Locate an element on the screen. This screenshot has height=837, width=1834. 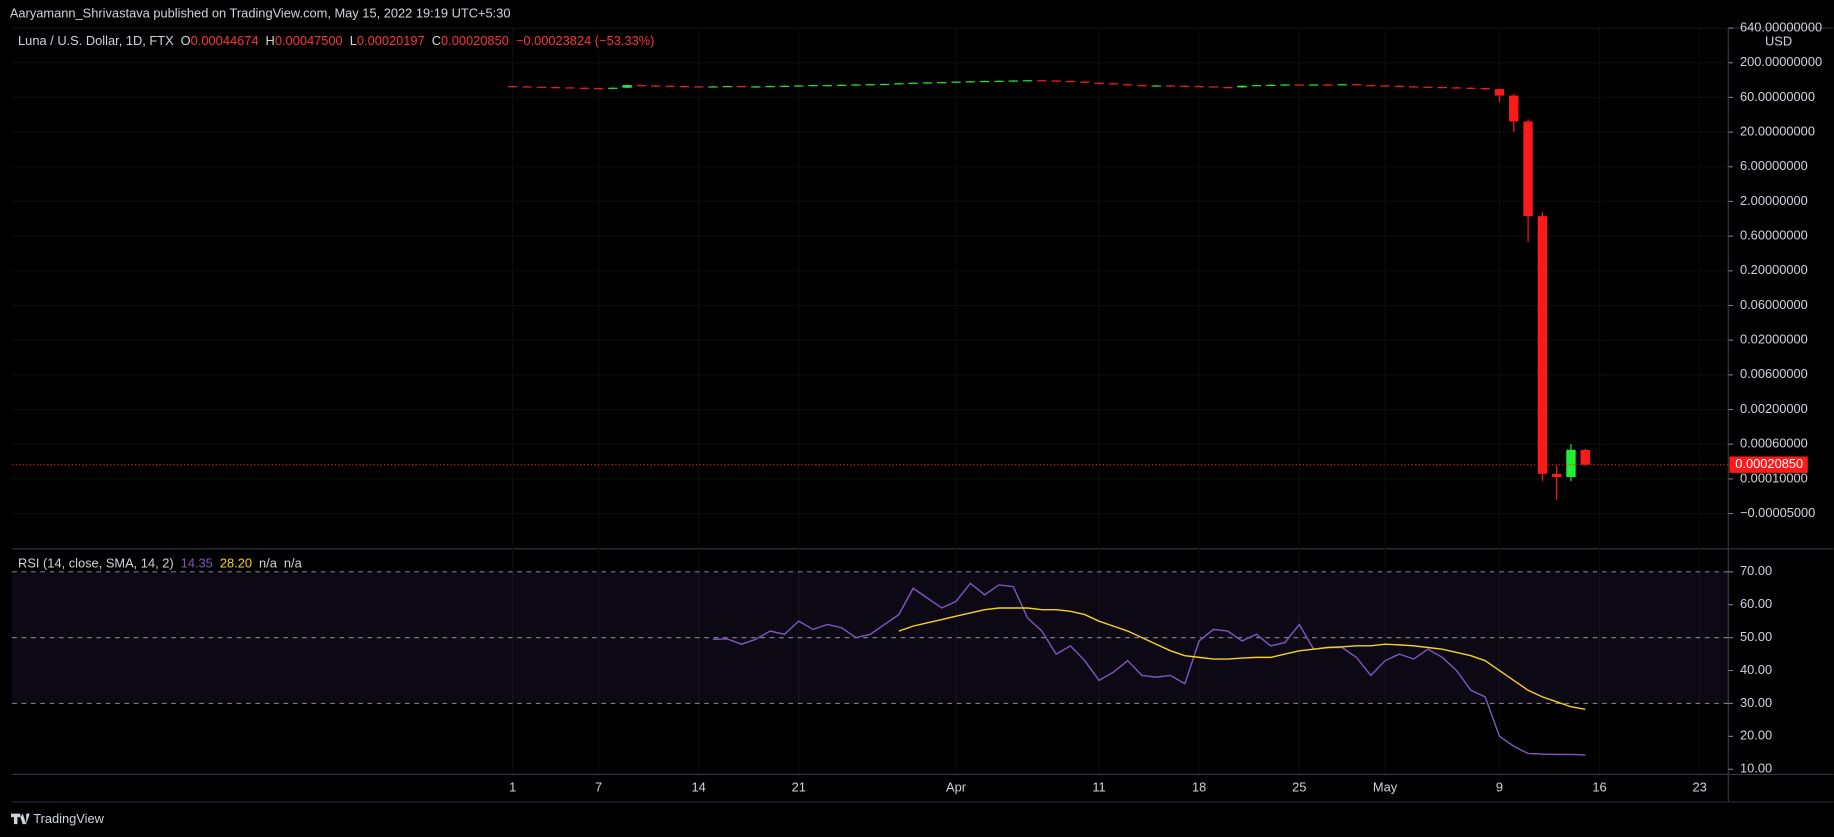
y-tick-label: 6.00000000 is located at coordinates (1774, 165).